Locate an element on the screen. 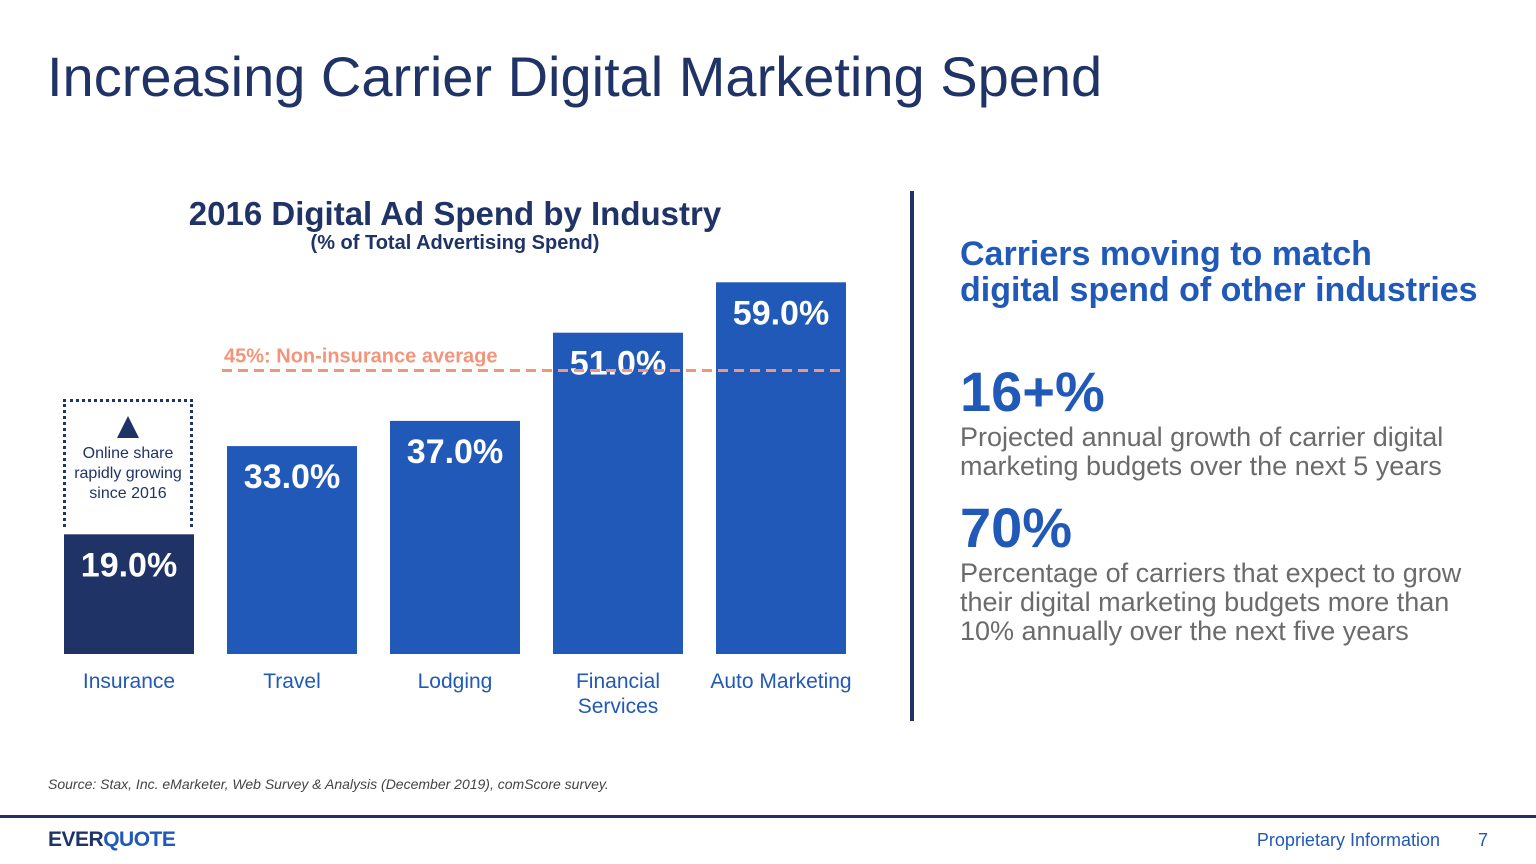  bar-value-label: 19.0% is located at coordinates (129, 565).